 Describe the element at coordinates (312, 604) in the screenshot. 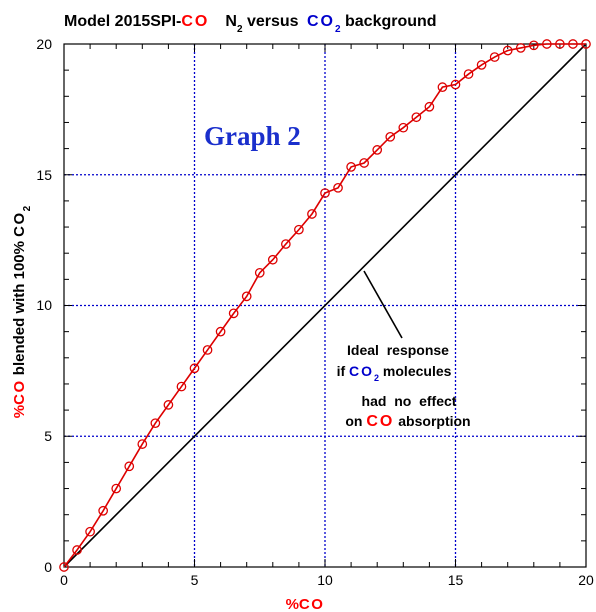

I see `x-axis-label-co: CO` at that location.